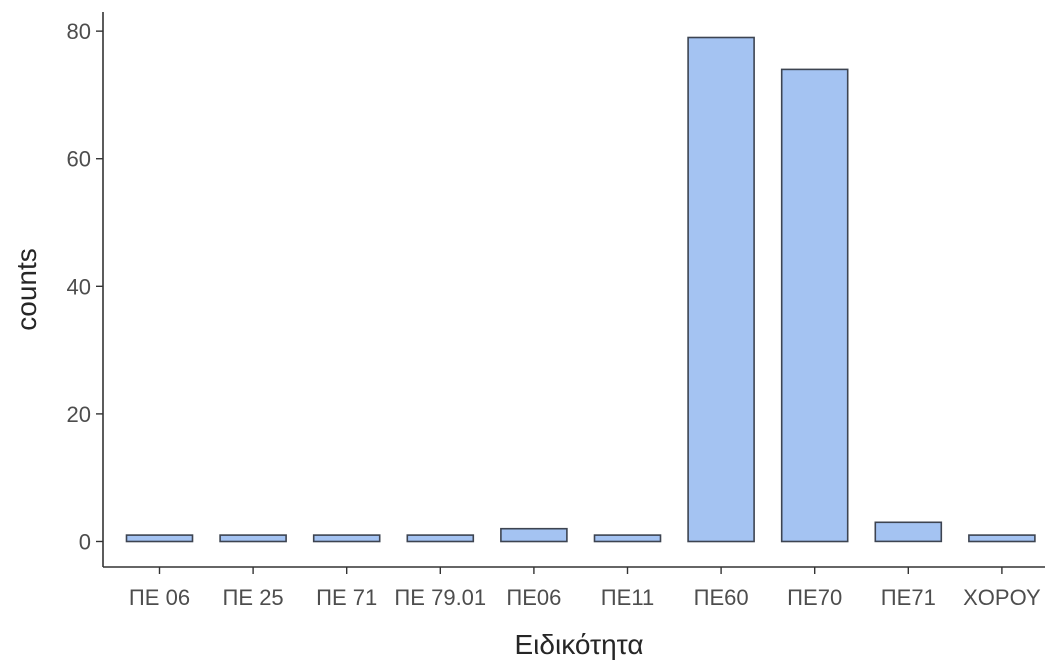 The image size is (1049, 662). Describe the element at coordinates (1002, 597) in the screenshot. I see `x-tick-label-9: ΧΟΡΟΥ` at that location.